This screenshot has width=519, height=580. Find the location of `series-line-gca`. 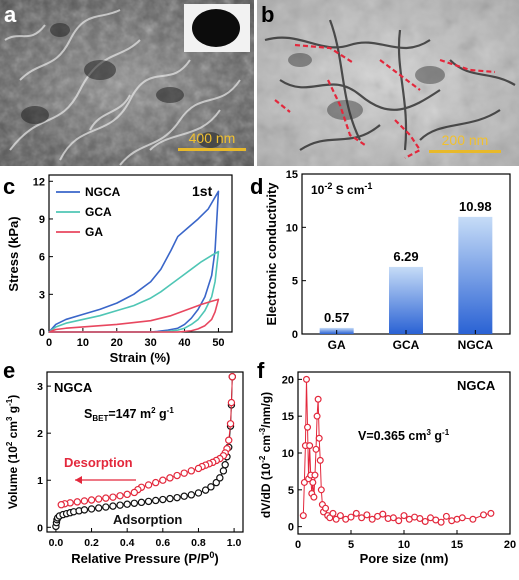

series-line-gca is located at coordinates (134, 291).